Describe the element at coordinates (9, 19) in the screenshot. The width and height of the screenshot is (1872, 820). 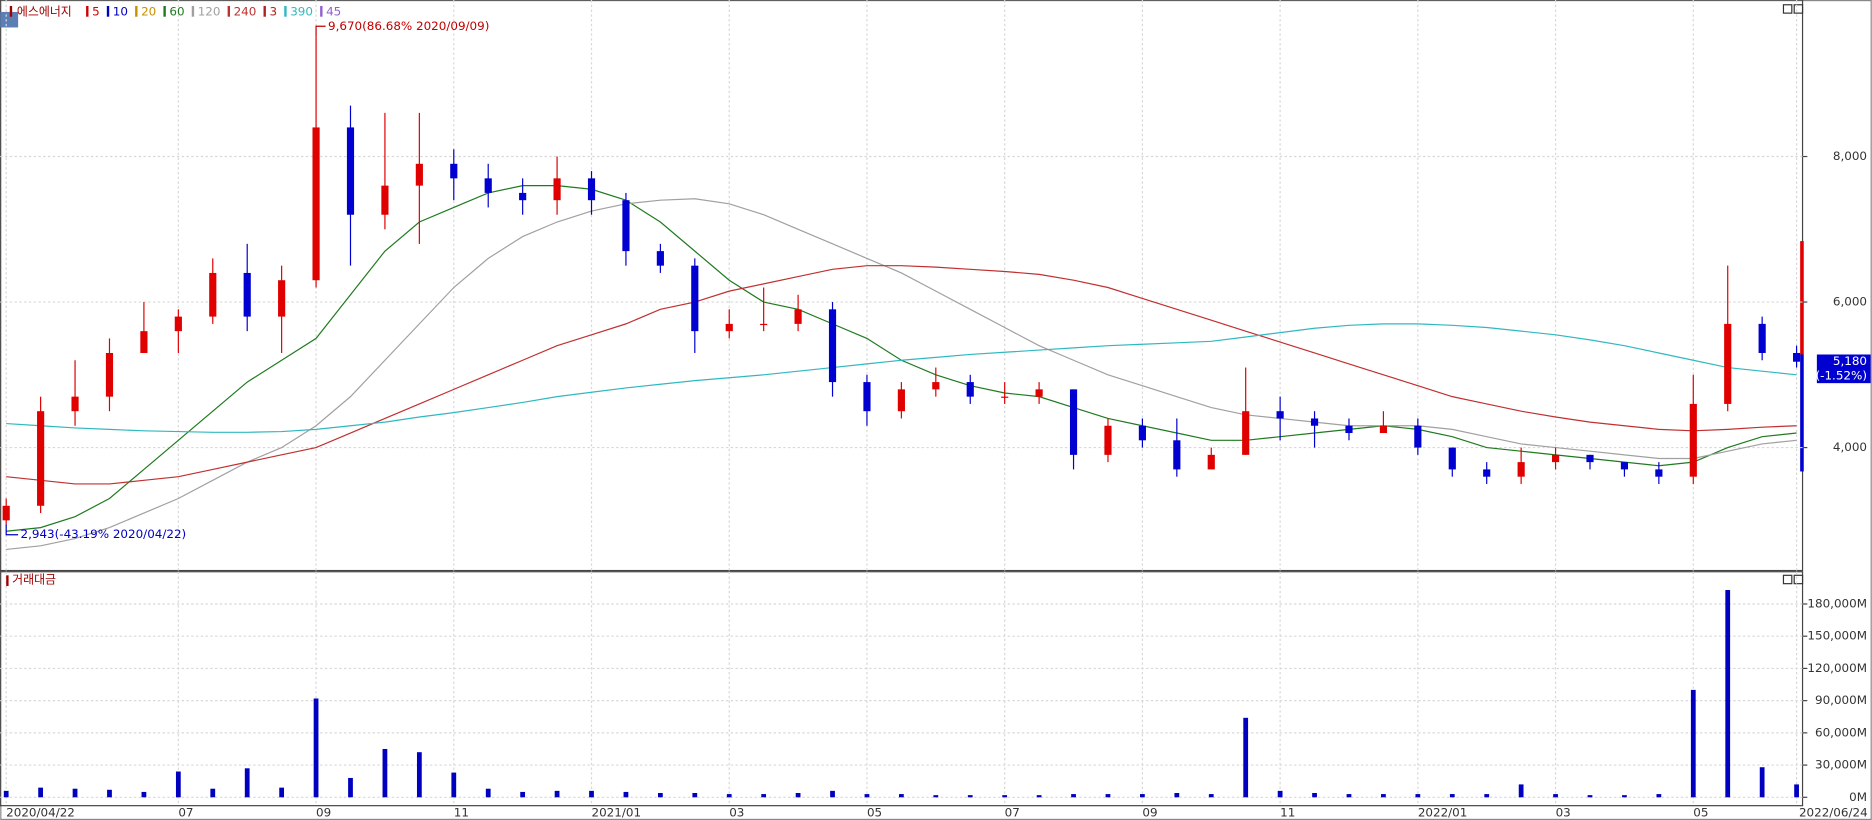
I see `panel-icon` at that location.